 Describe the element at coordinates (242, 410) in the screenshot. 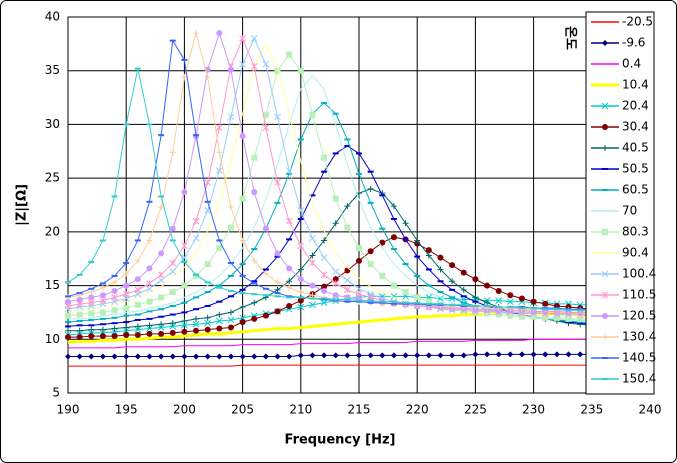

I see `x-tick-label: 205` at that location.